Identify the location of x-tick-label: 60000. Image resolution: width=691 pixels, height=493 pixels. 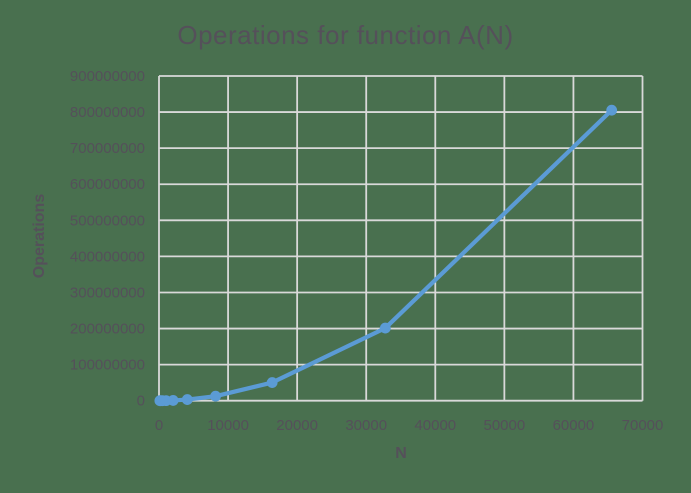
(574, 425).